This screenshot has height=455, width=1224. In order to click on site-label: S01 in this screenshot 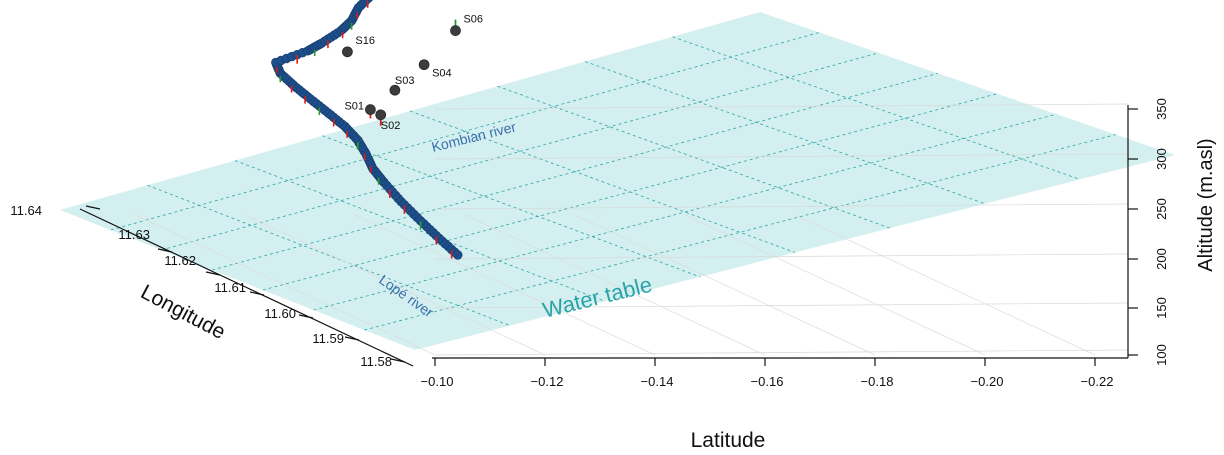, I will do `click(354, 107)`.